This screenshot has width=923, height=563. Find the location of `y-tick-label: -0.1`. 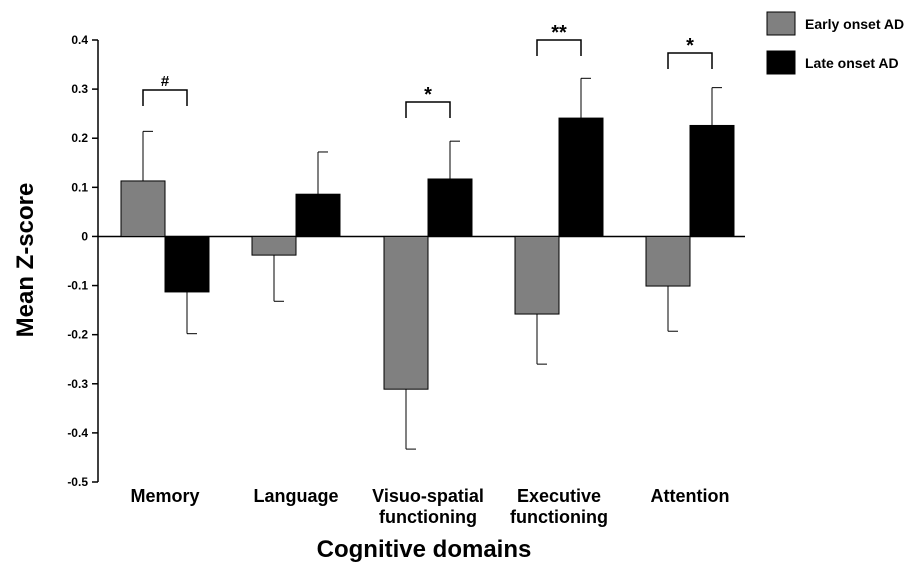

y-tick-label: -0.1 is located at coordinates (77, 286).